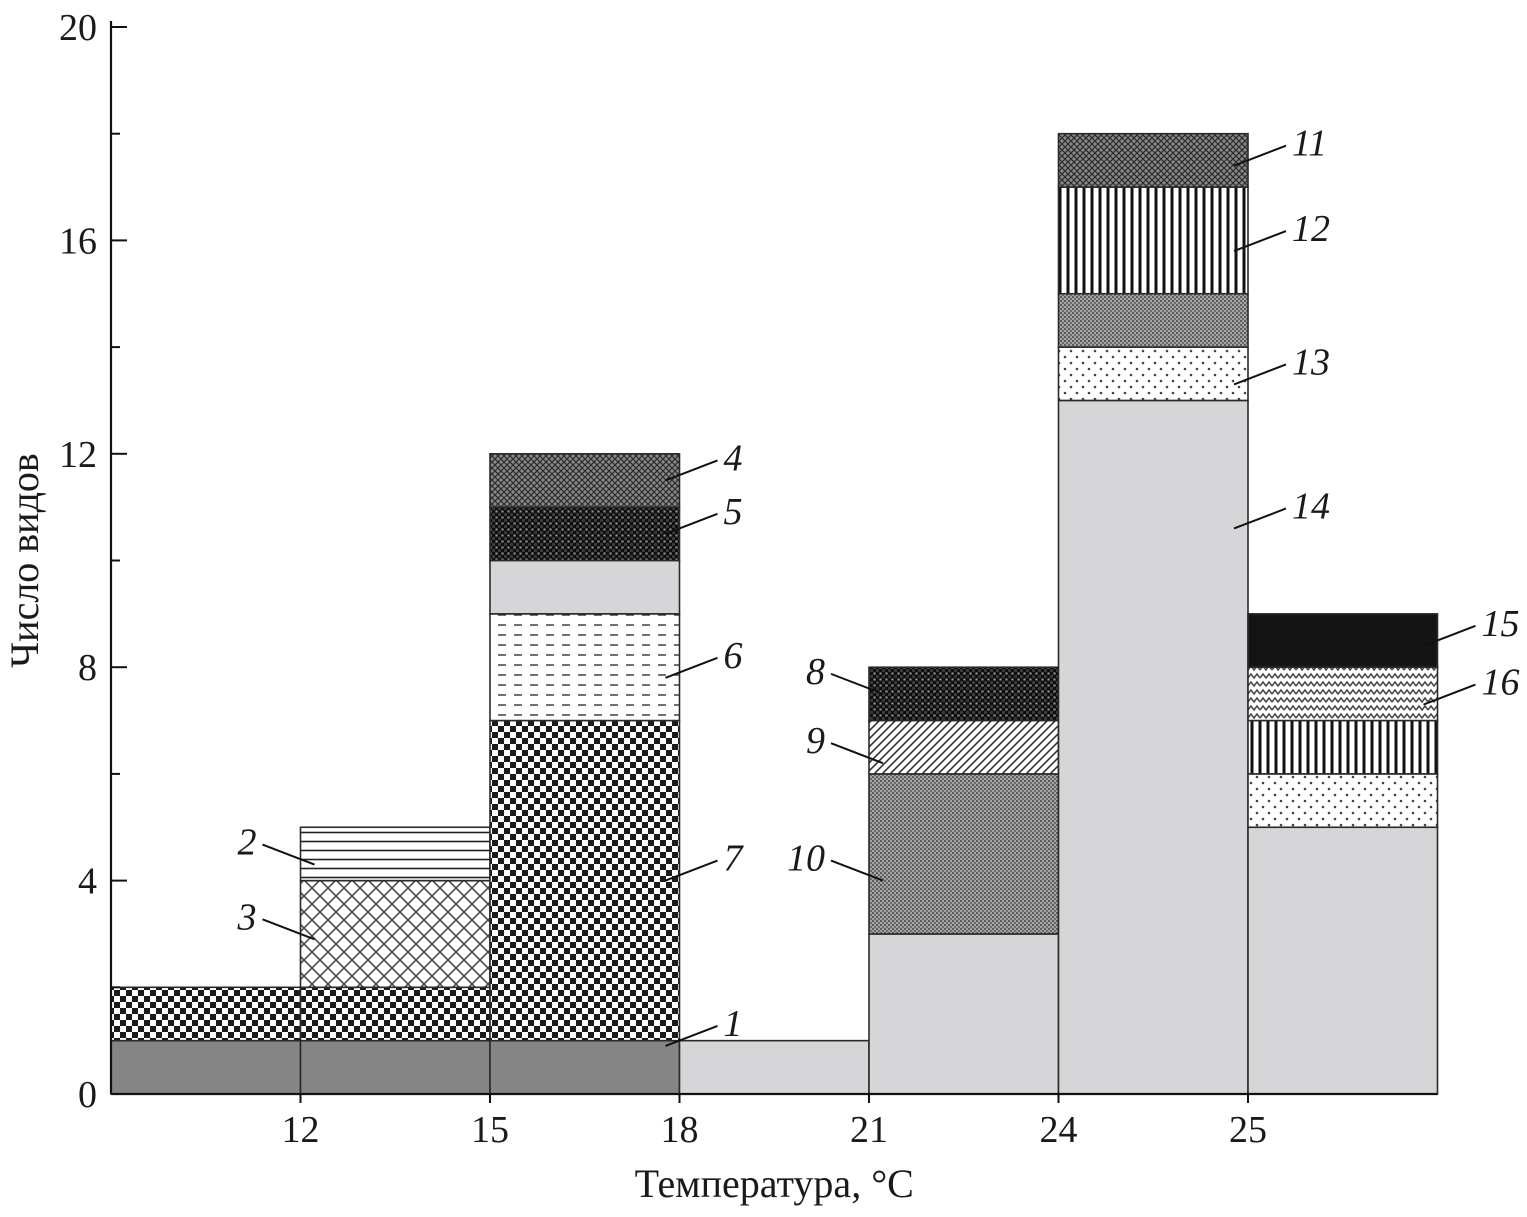  Describe the element at coordinates (1501, 624) in the screenshot. I see `callout-label: 15` at that location.